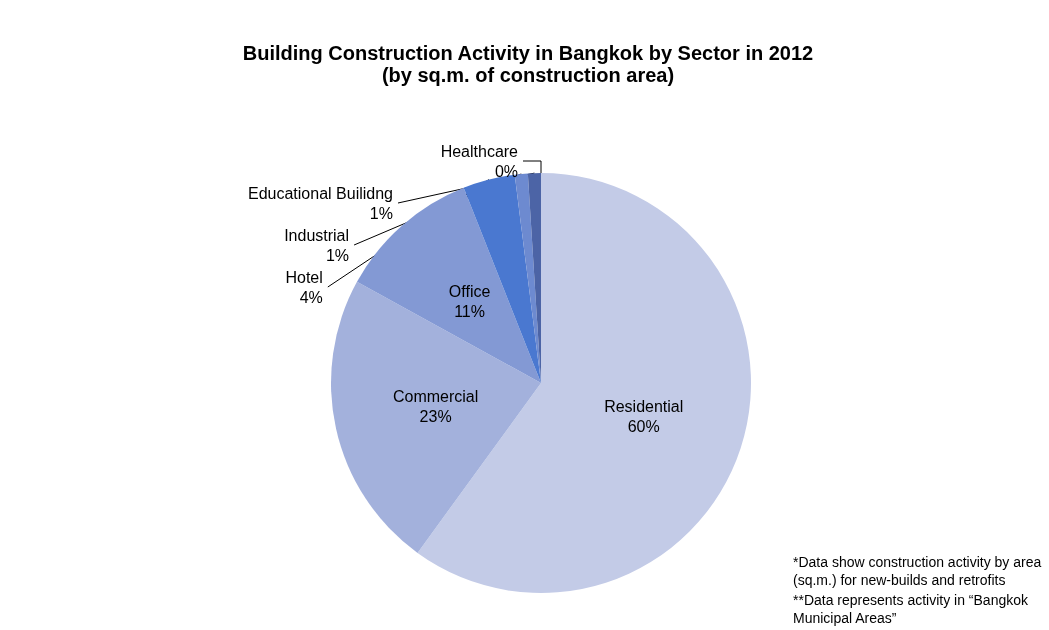 The width and height of the screenshot is (1049, 630). Describe the element at coordinates (506, 171) in the screenshot. I see `text: 0%` at that location.